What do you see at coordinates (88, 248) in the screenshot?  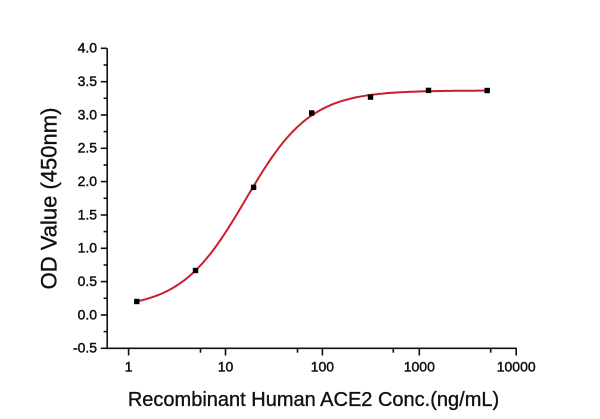 I see `svg-text: 1.0` at bounding box center [88, 248].